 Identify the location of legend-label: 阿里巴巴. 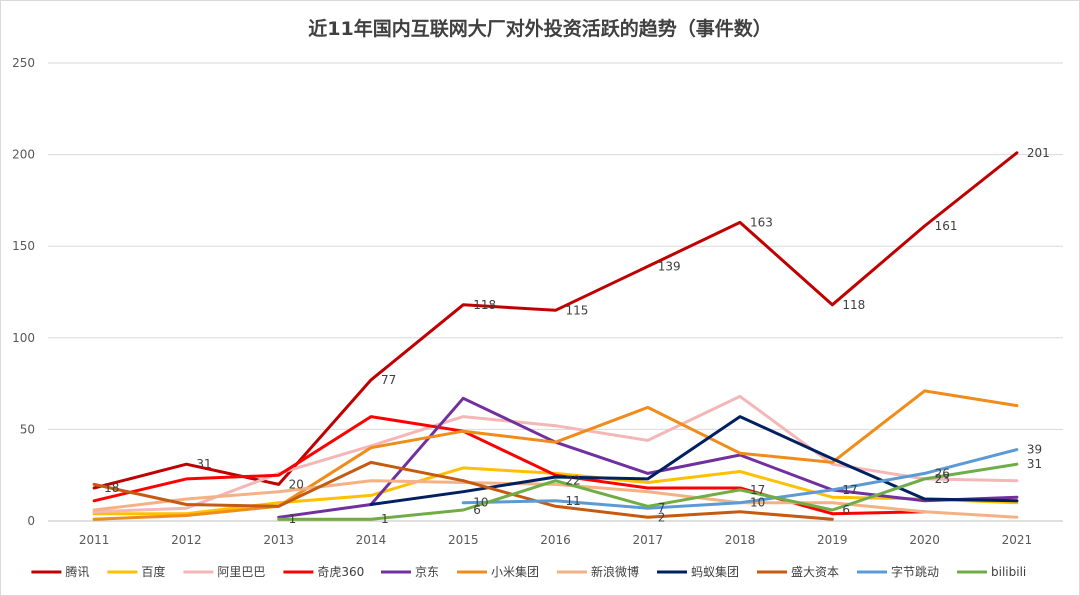
(241, 572).